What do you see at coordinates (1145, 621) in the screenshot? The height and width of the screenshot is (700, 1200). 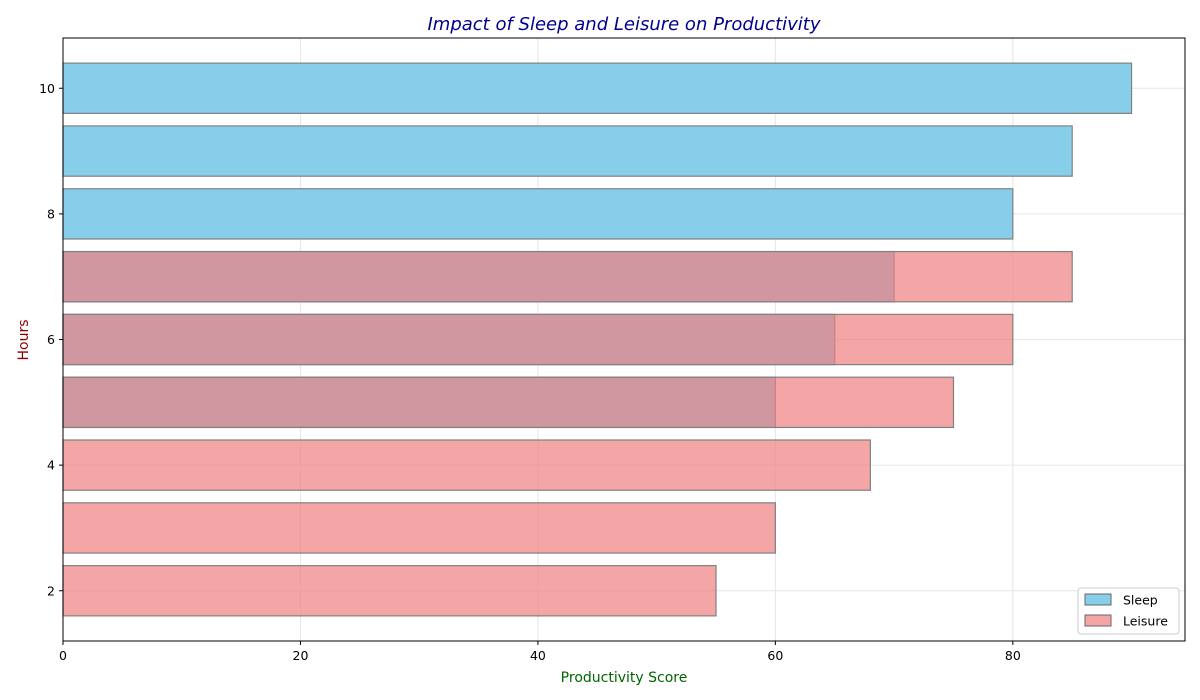 I see `legend-label-leisure: Leisure` at bounding box center [1145, 621].